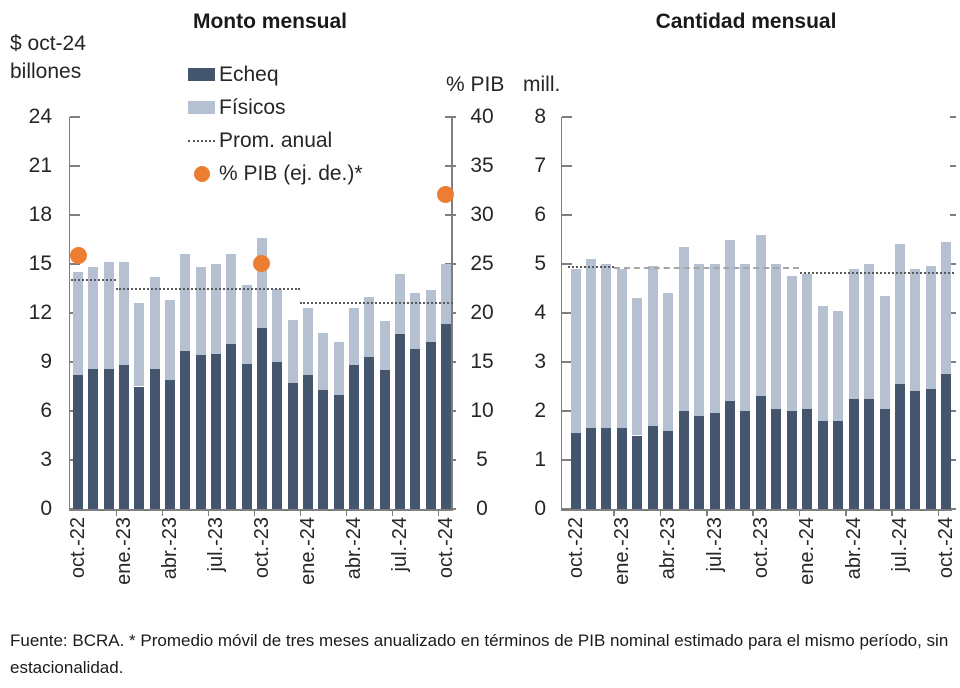 The width and height of the screenshot is (960, 688). I want to click on legend-item-prom-anual: Prom. anual, so click(275, 140).